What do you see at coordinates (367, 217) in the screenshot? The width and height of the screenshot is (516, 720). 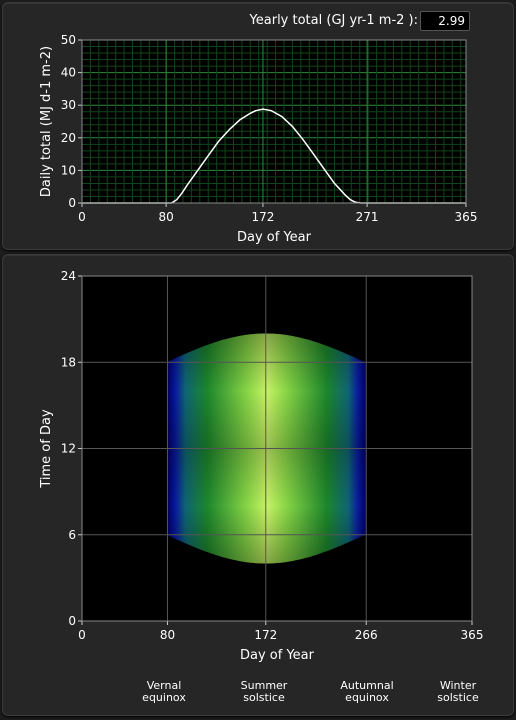 I see `x-tick-label: 271` at bounding box center [367, 217].